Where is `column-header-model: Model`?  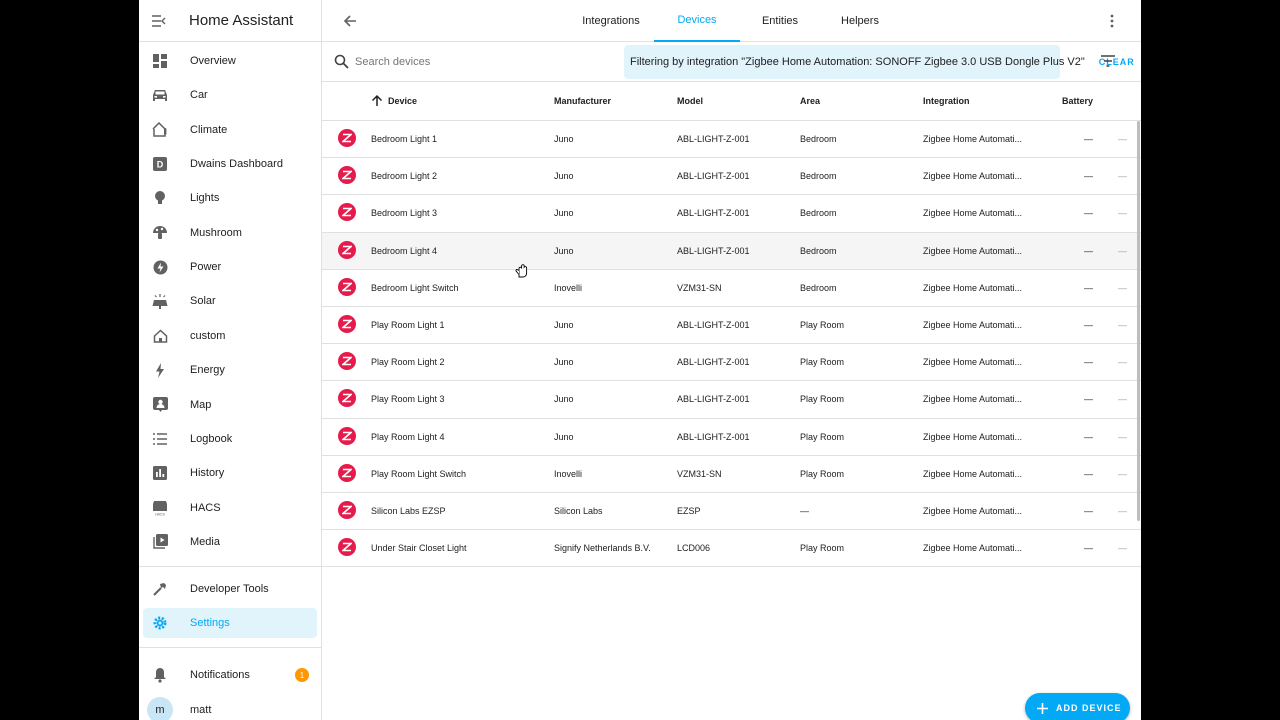
column-header-model: Model is located at coordinates (690, 101).